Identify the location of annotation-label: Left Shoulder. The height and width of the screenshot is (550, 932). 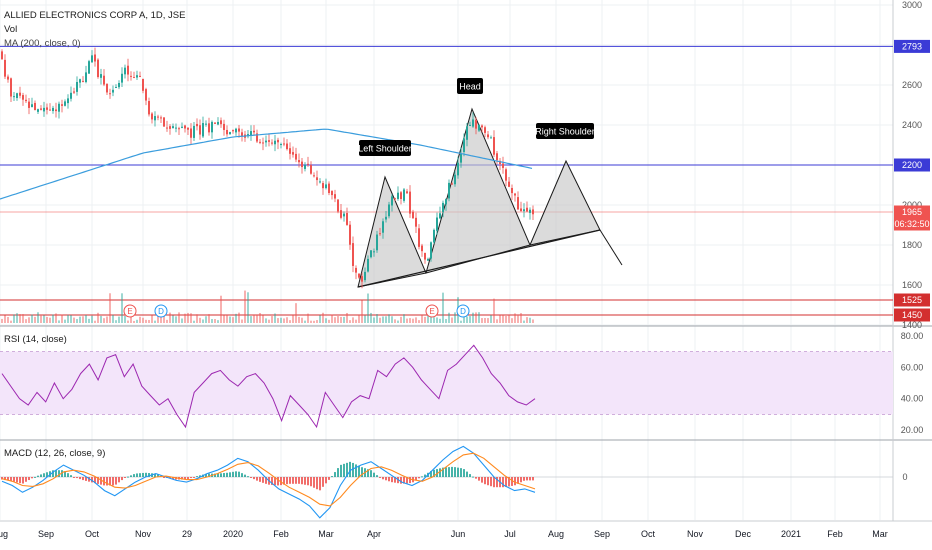
(385, 149).